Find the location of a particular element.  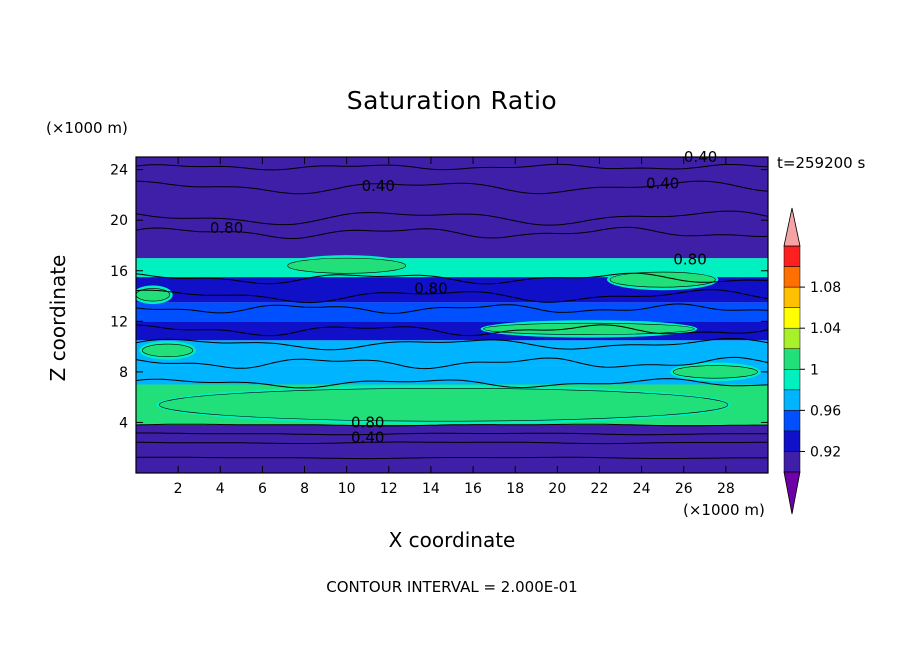

y-tick-label: 16 is located at coordinates (119, 272).